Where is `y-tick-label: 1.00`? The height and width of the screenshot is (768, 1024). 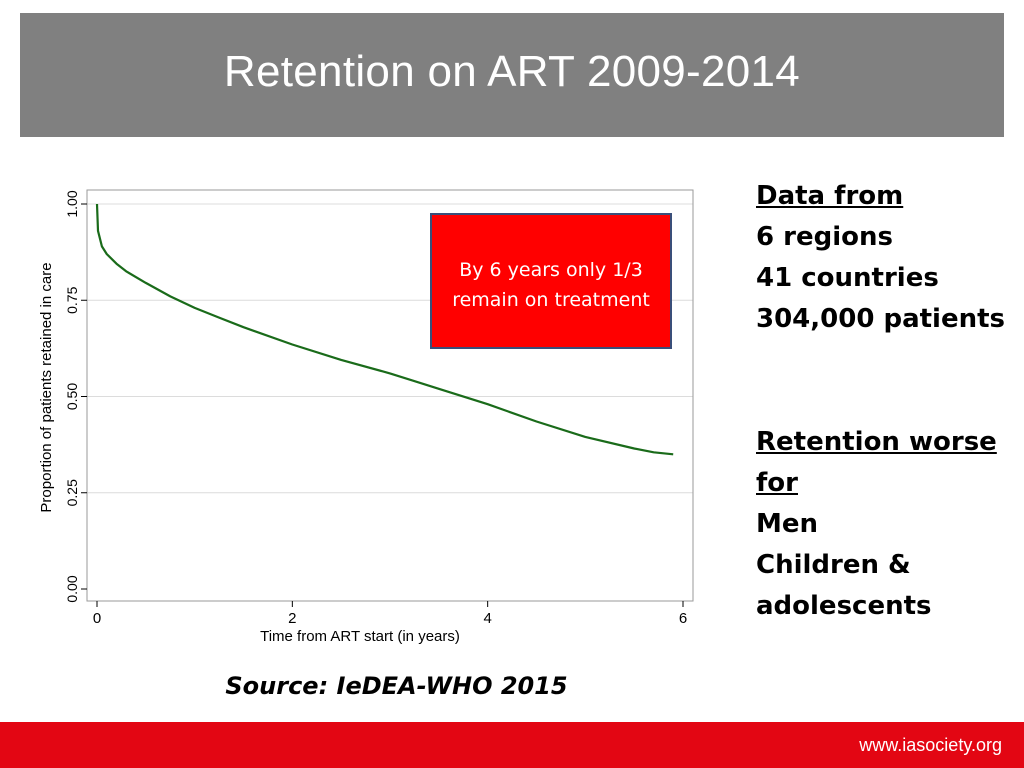
y-tick-label: 1.00 is located at coordinates (72, 203).